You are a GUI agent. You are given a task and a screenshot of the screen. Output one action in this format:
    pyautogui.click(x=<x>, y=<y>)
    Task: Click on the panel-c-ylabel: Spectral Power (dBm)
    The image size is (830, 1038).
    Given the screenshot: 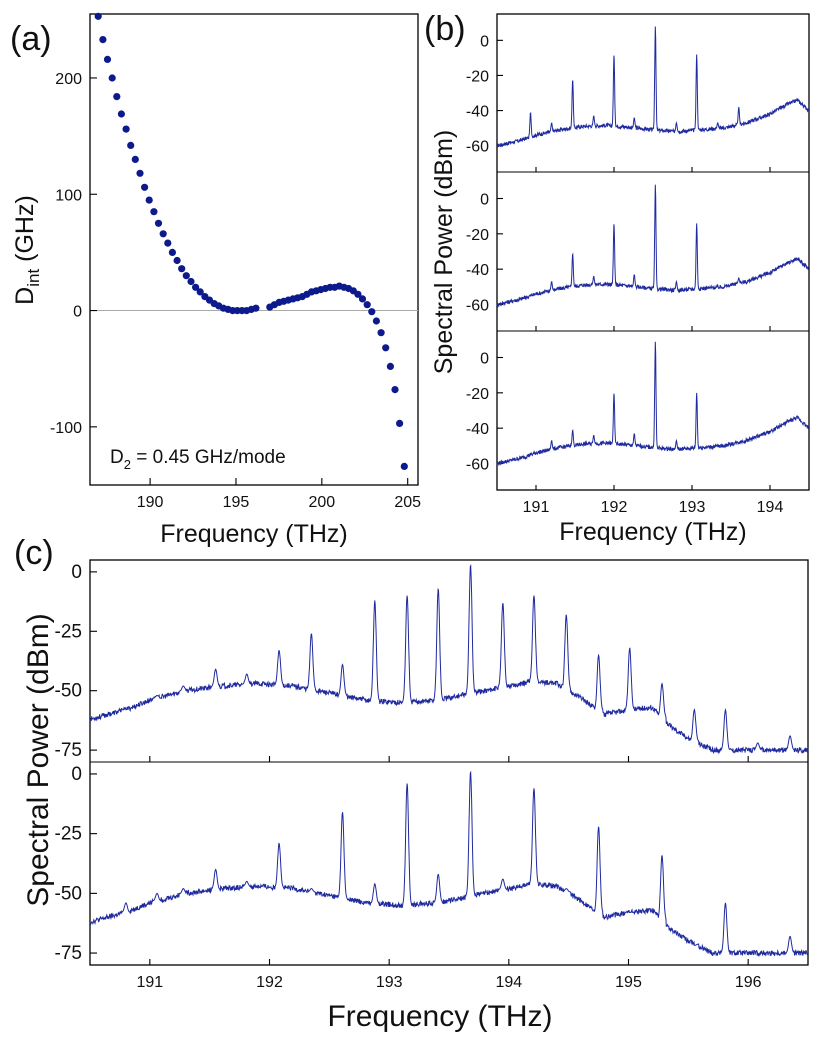 What is the action you would take?
    pyautogui.click(x=38, y=759)
    